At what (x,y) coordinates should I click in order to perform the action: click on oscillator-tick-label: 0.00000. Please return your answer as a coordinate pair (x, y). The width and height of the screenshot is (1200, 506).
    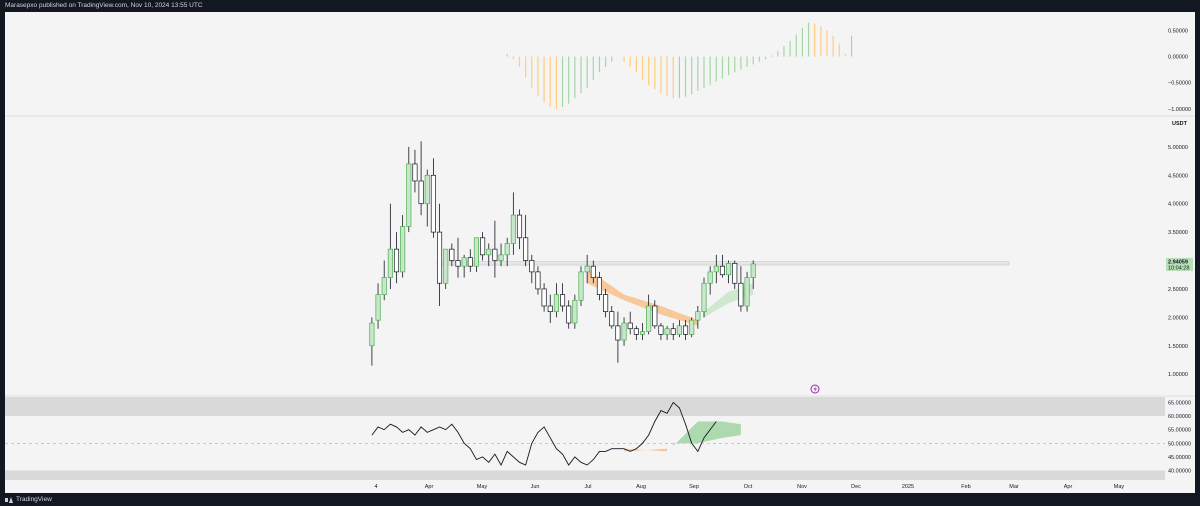
    Looking at the image, I should click on (1178, 58).